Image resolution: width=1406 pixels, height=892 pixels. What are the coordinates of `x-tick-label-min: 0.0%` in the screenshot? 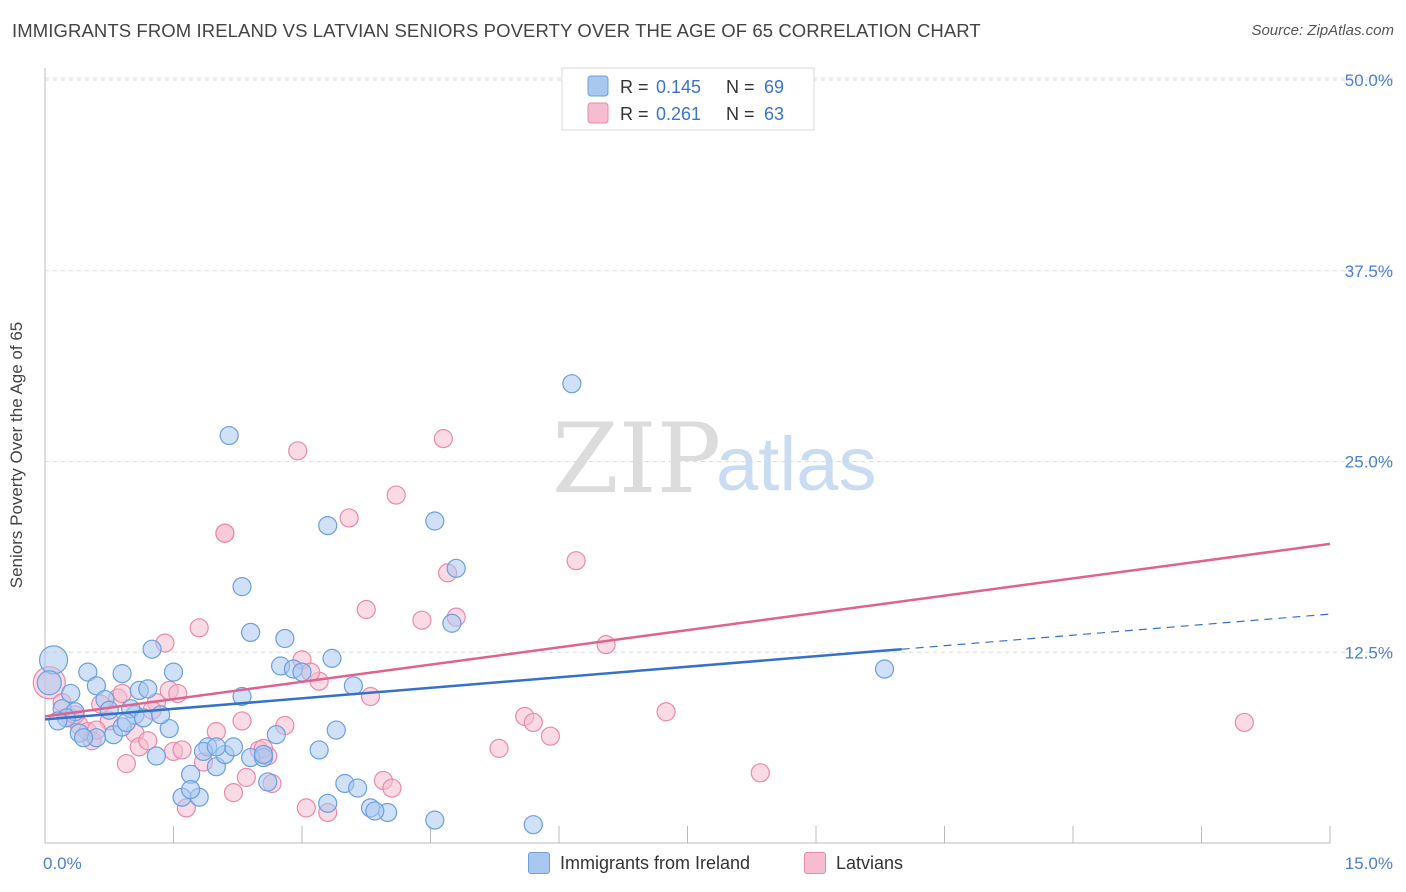 It's located at (62, 863).